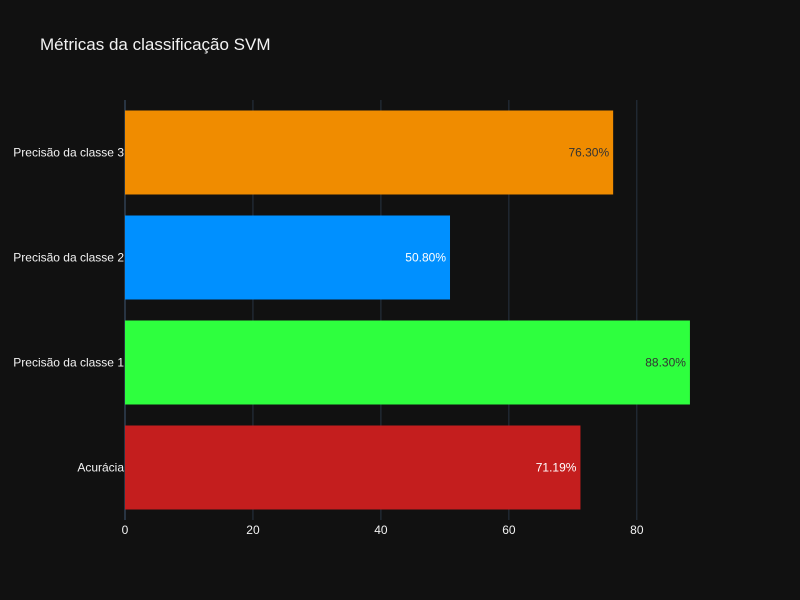 The image size is (800, 600). What do you see at coordinates (68, 363) in the screenshot?
I see `category-label: Precisão da classe 1` at bounding box center [68, 363].